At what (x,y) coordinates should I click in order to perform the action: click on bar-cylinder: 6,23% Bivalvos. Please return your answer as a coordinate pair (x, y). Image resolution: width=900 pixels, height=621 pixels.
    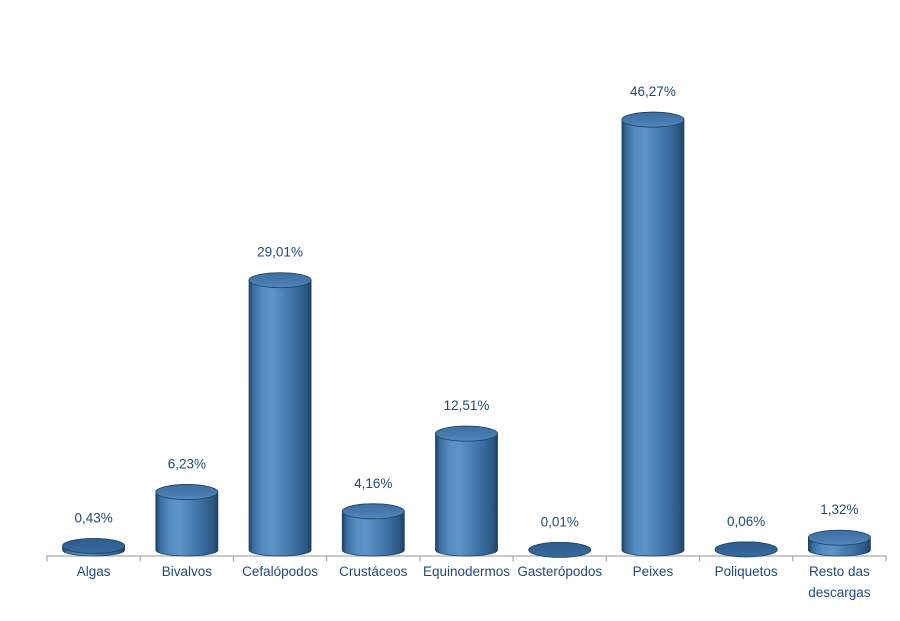
    Looking at the image, I should click on (187, 518).